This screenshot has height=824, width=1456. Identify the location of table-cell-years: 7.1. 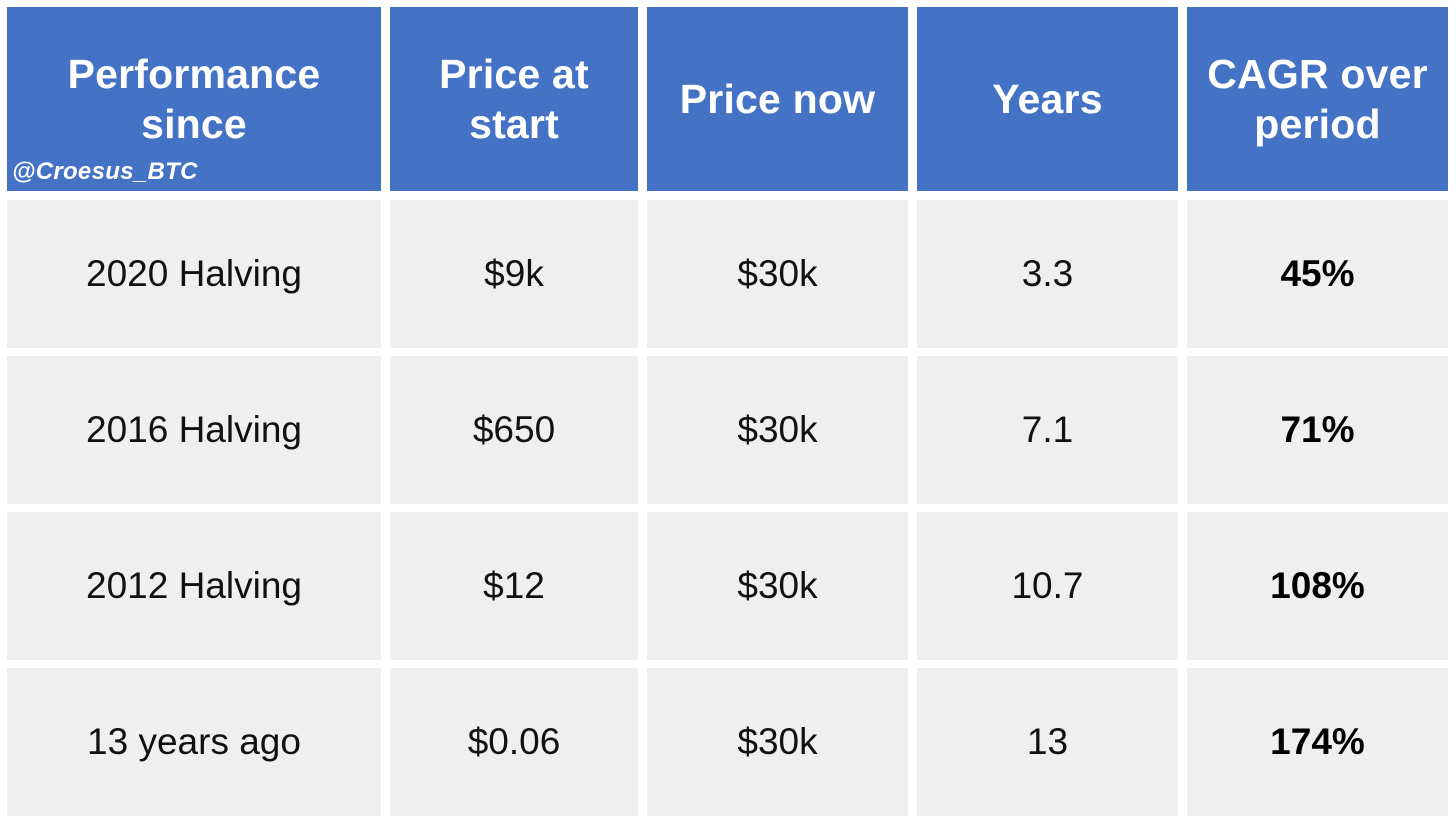
(1047, 430).